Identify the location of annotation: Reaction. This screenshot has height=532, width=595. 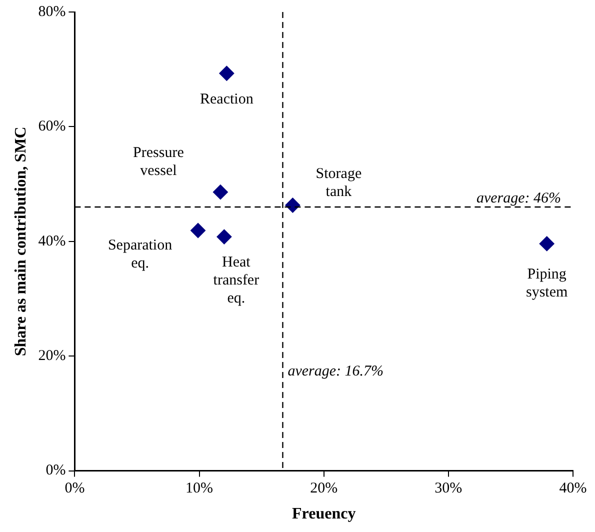
(227, 99).